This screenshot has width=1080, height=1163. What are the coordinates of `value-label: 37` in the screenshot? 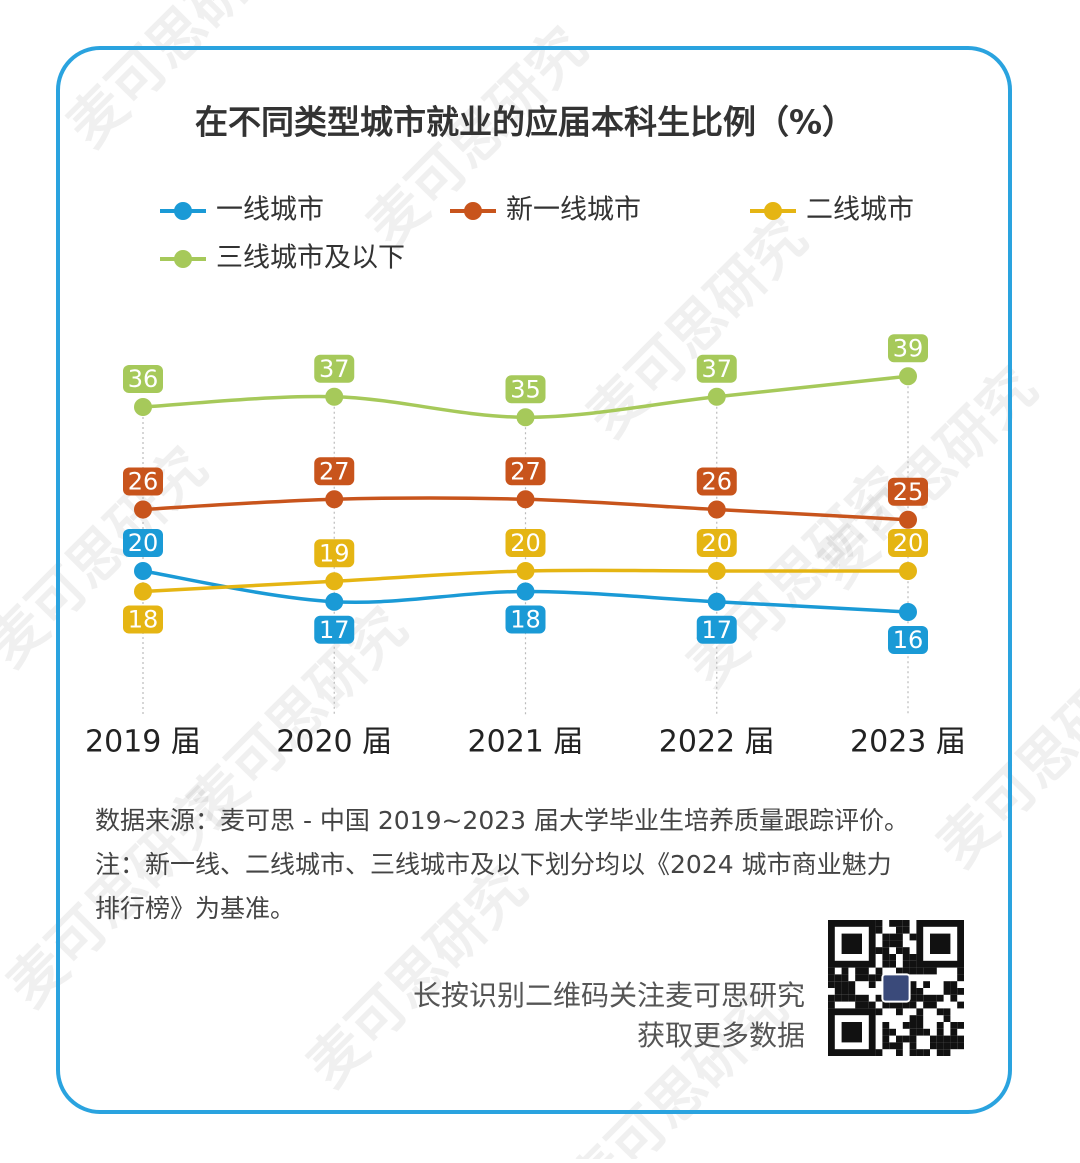 It's located at (334, 369).